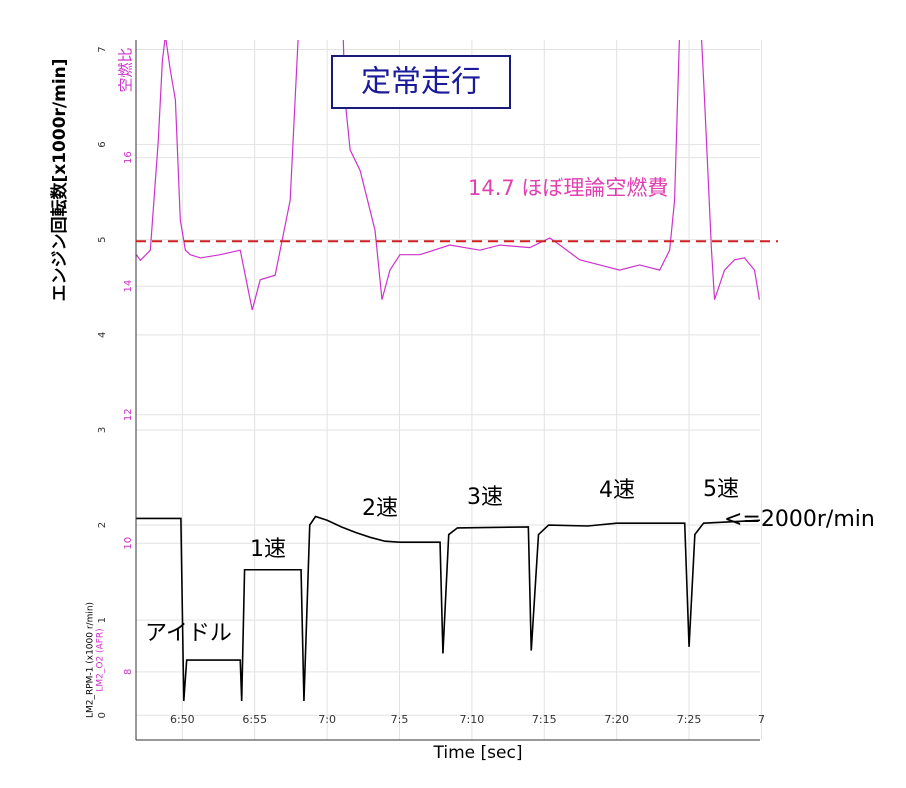 The height and width of the screenshot is (788, 906). Describe the element at coordinates (327, 719) in the screenshot. I see `x-tick-label: 7:0` at that location.